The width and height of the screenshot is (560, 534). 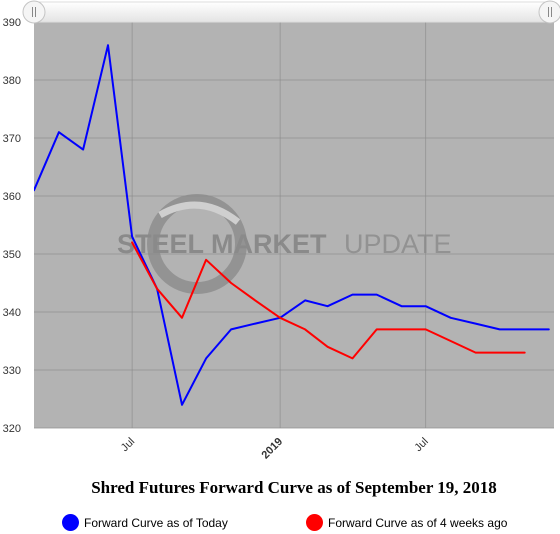 What do you see at coordinates (418, 522) in the screenshot?
I see `legend-label: Forward Curve as of 4 weeks ago` at bounding box center [418, 522].